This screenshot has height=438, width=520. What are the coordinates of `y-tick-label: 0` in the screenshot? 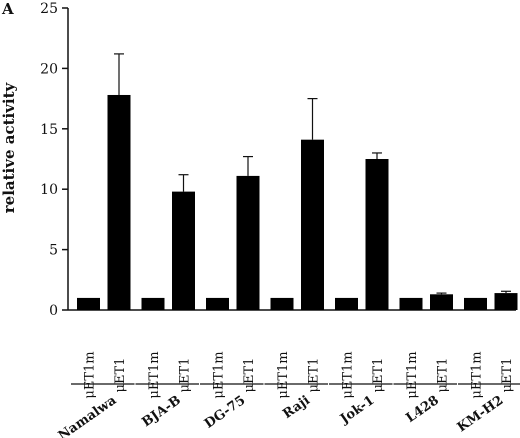 It's located at (53, 311).